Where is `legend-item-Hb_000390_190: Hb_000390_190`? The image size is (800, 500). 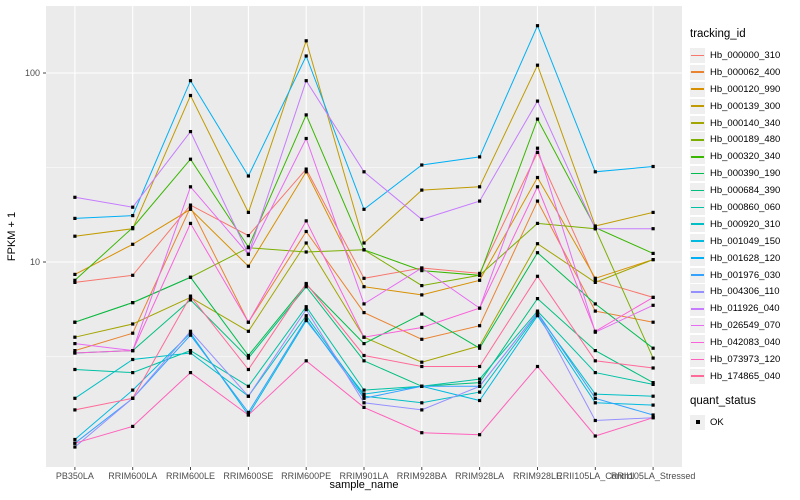
legend-item-Hb_000390_190: Hb_000390_190 is located at coordinates (744, 173).